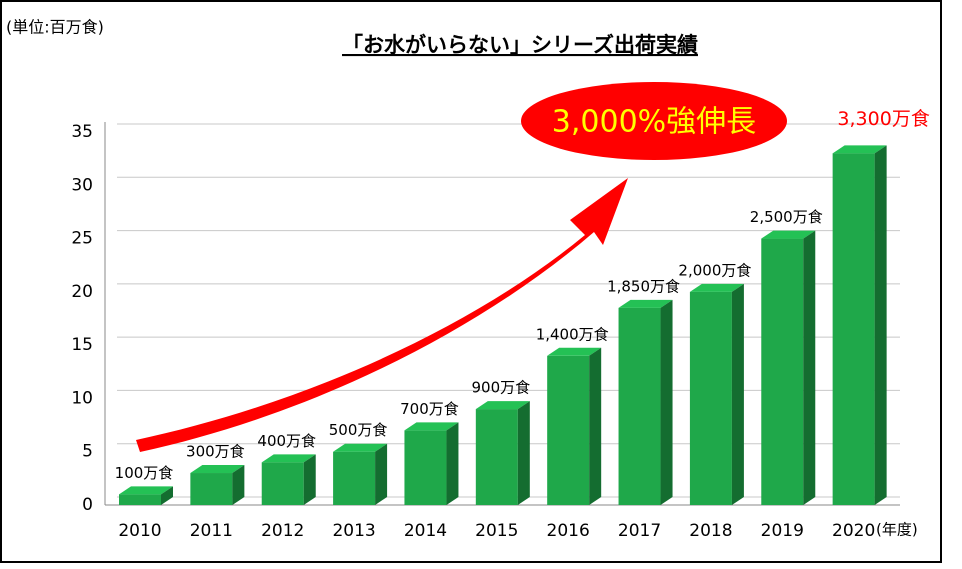 This screenshot has height=569, width=962. What do you see at coordinates (714, 270) in the screenshot?
I see `value-label: 2,000万食` at bounding box center [714, 270].